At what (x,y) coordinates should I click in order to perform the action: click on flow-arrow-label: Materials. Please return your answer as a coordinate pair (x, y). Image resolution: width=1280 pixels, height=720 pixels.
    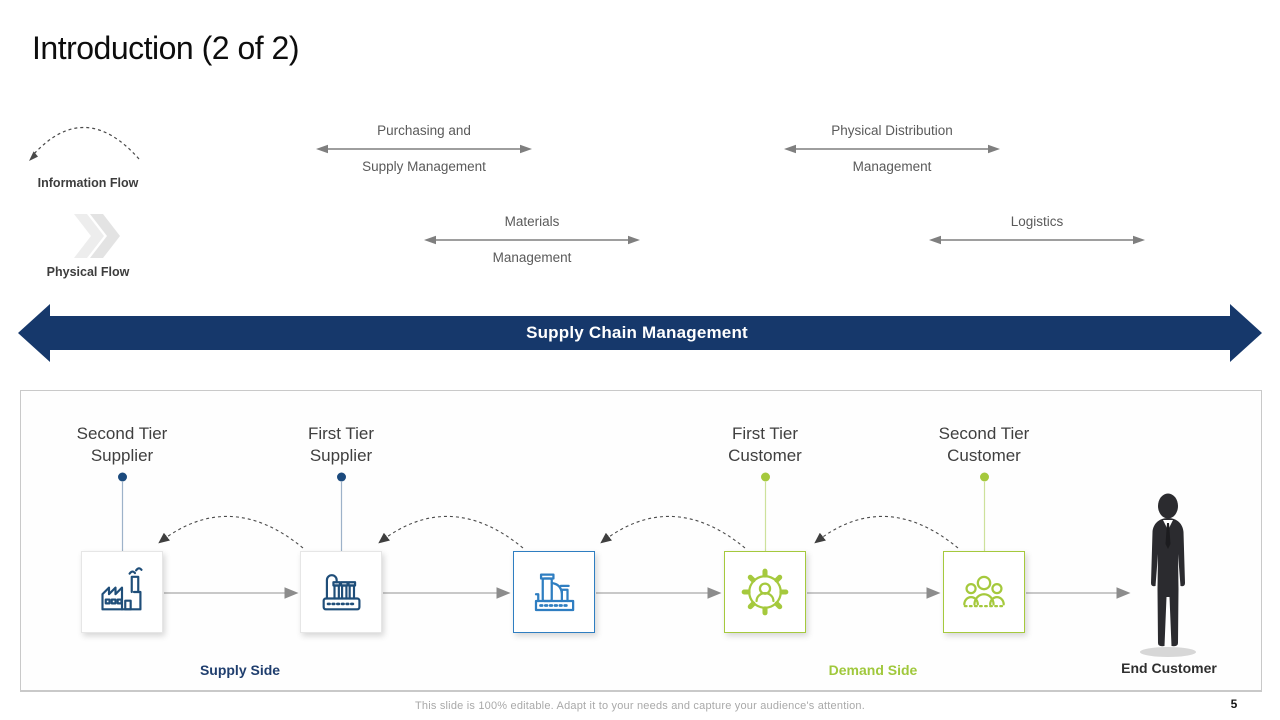
    Looking at the image, I should click on (532, 221).